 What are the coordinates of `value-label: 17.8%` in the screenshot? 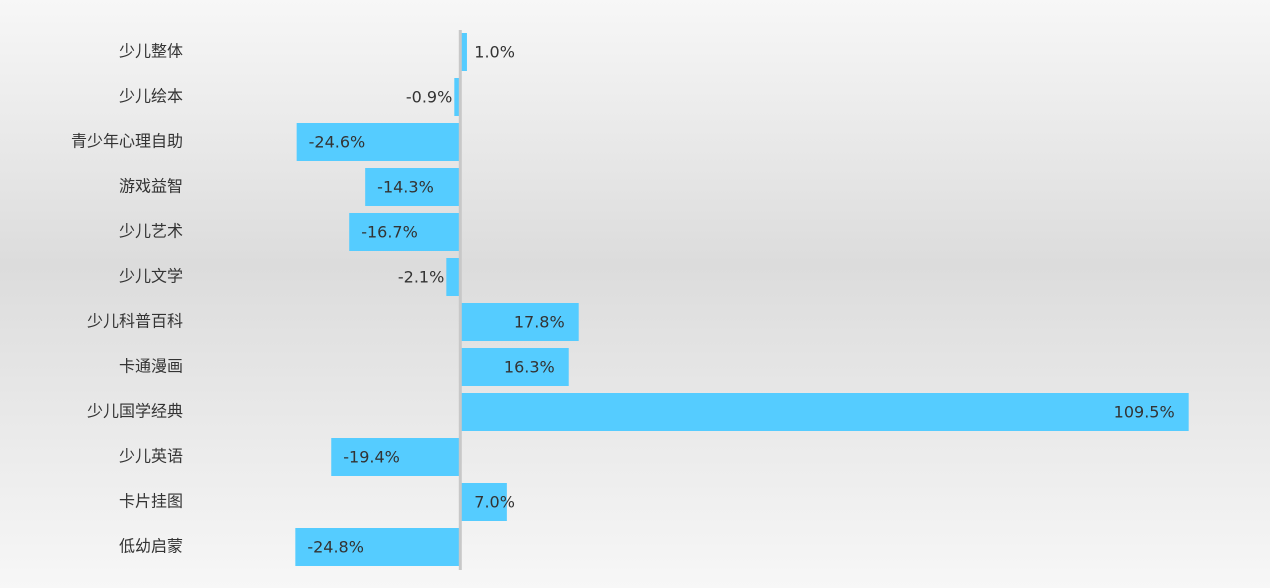 It's located at (539, 322).